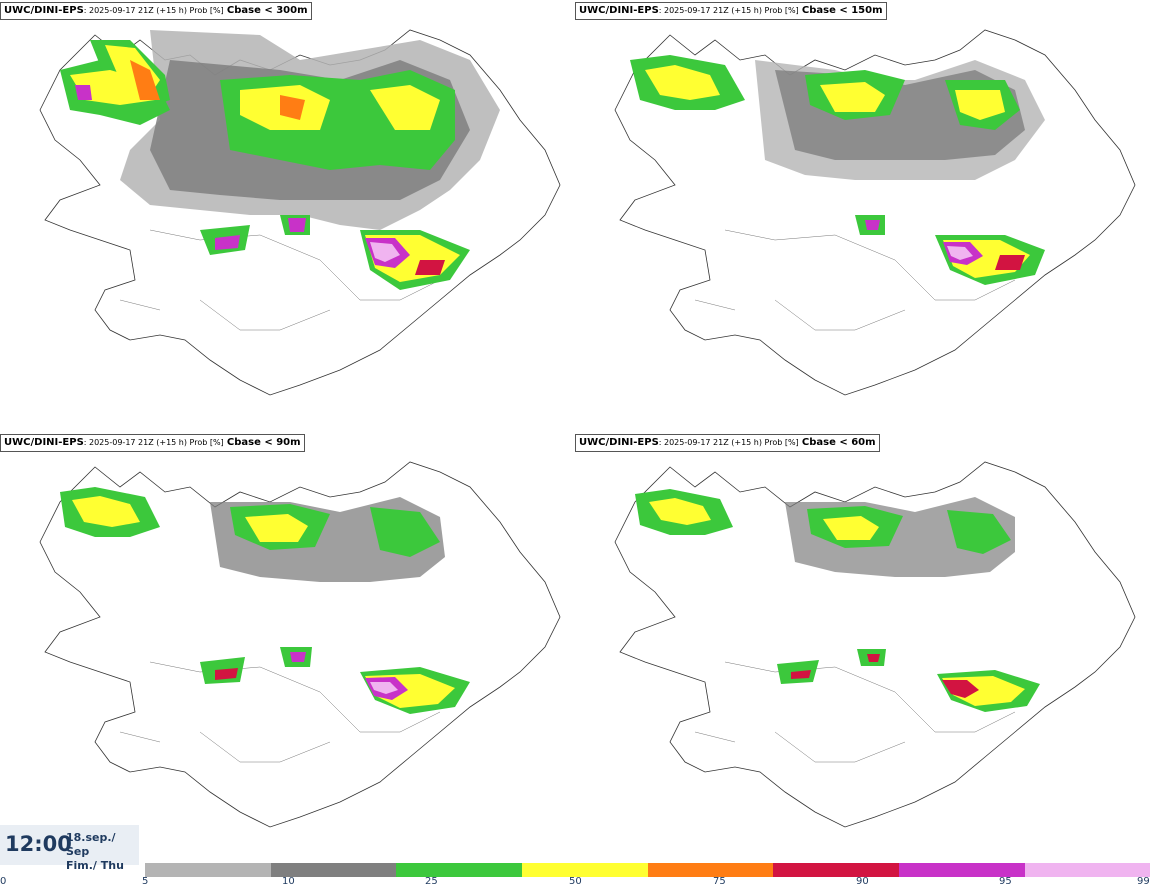 This screenshot has width=1150, height=891. I want to click on valid-date-line2: Fim./ Thu, so click(95, 865).